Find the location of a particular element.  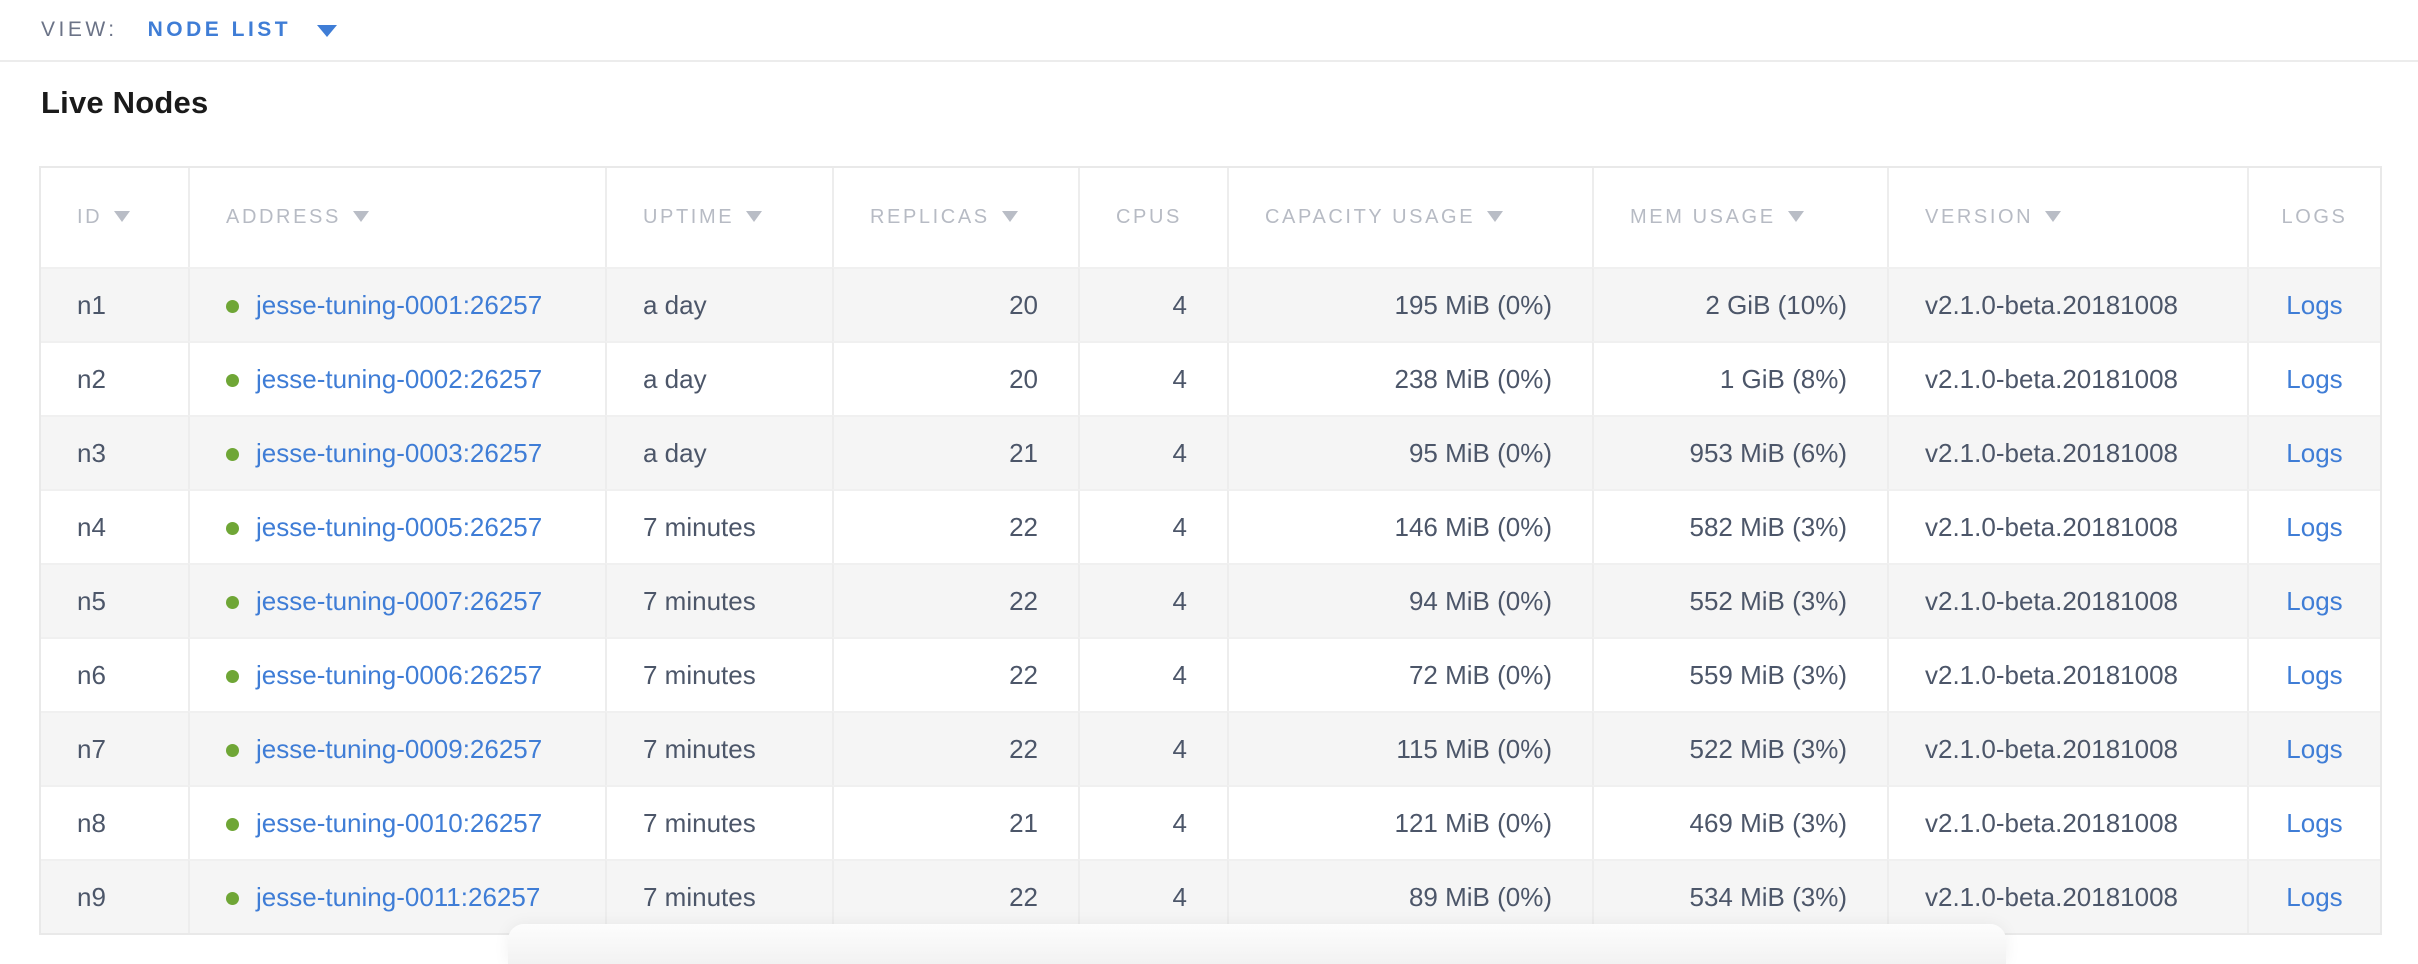

cell-capacity: 89 MiB (0%) is located at coordinates (1409, 896).